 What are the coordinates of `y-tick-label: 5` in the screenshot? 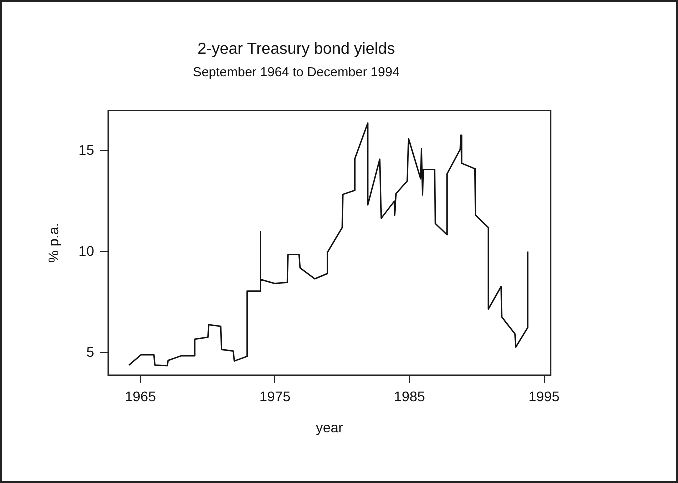 It's located at (90, 352).